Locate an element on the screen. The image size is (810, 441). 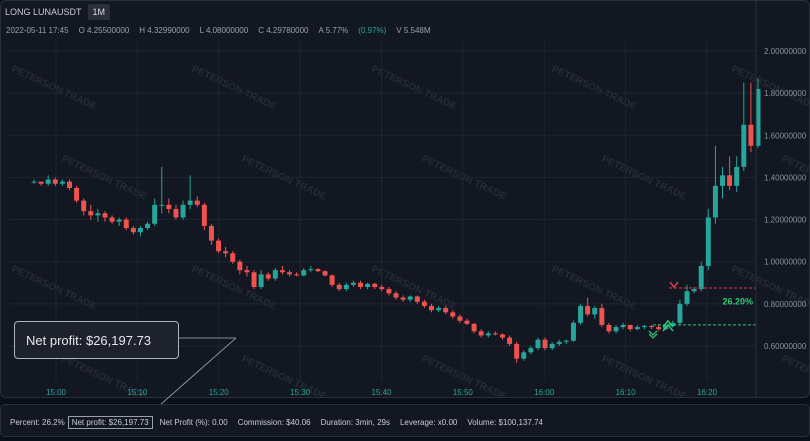
callout-net-profit: Net profit: $26,197.73 is located at coordinates (89, 340).